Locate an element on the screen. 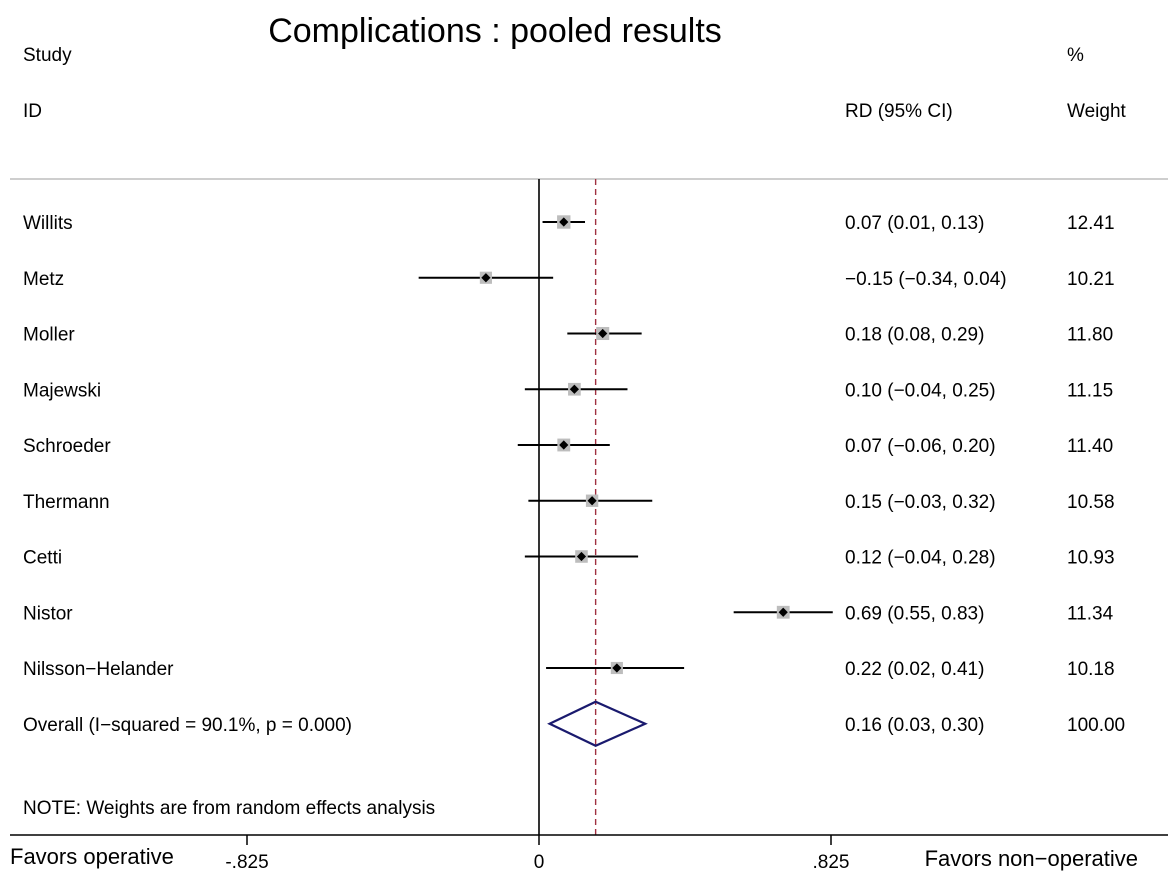 This screenshot has width=1168, height=871. study-name: Metz is located at coordinates (43, 279).